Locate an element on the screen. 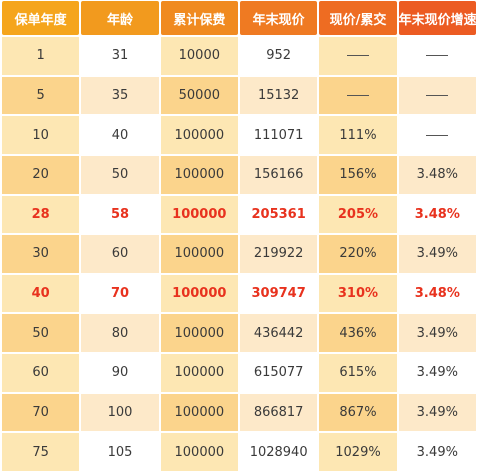 This screenshot has width=481, height=476. table-row: 1 31 10000 952 is located at coordinates (239, 56).